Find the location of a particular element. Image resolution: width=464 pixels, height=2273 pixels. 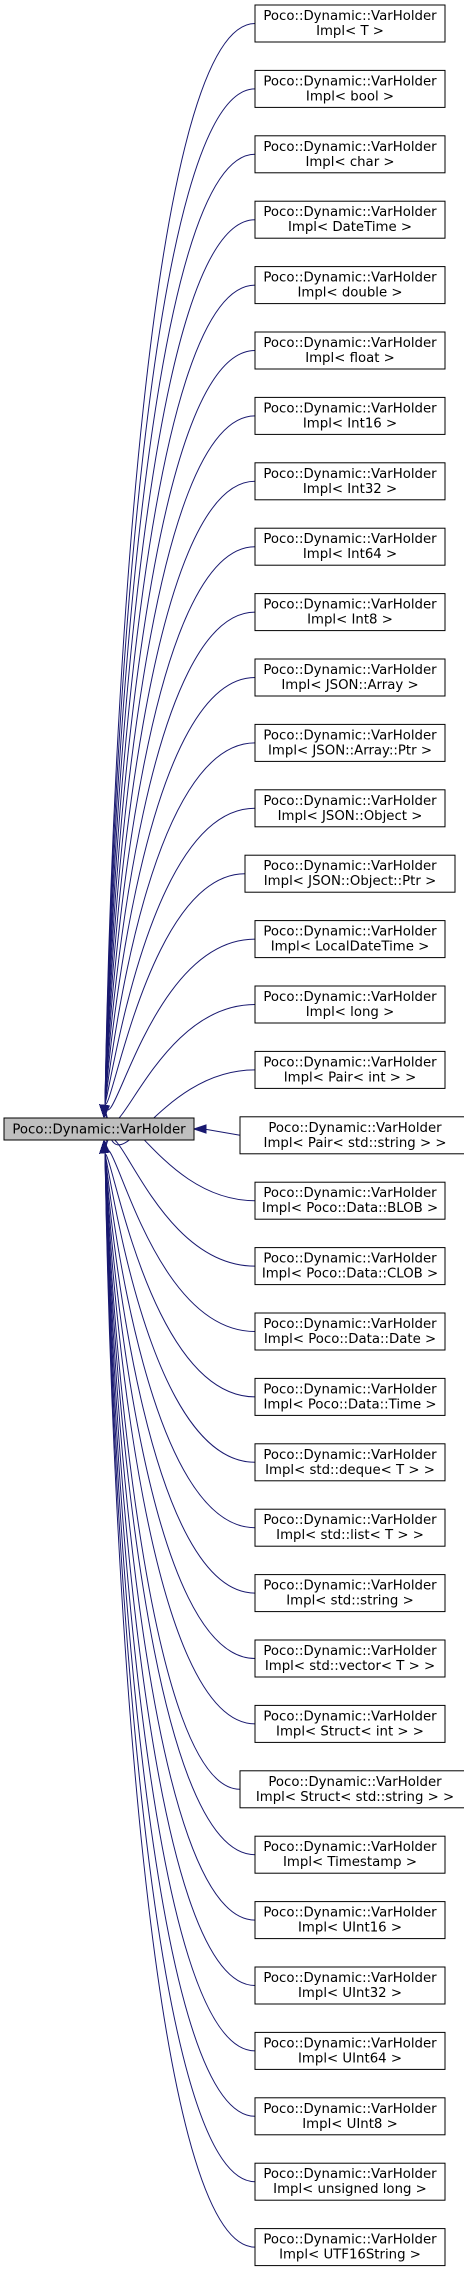

derived-class-label-line2: Impl< float > is located at coordinates (350, 358).